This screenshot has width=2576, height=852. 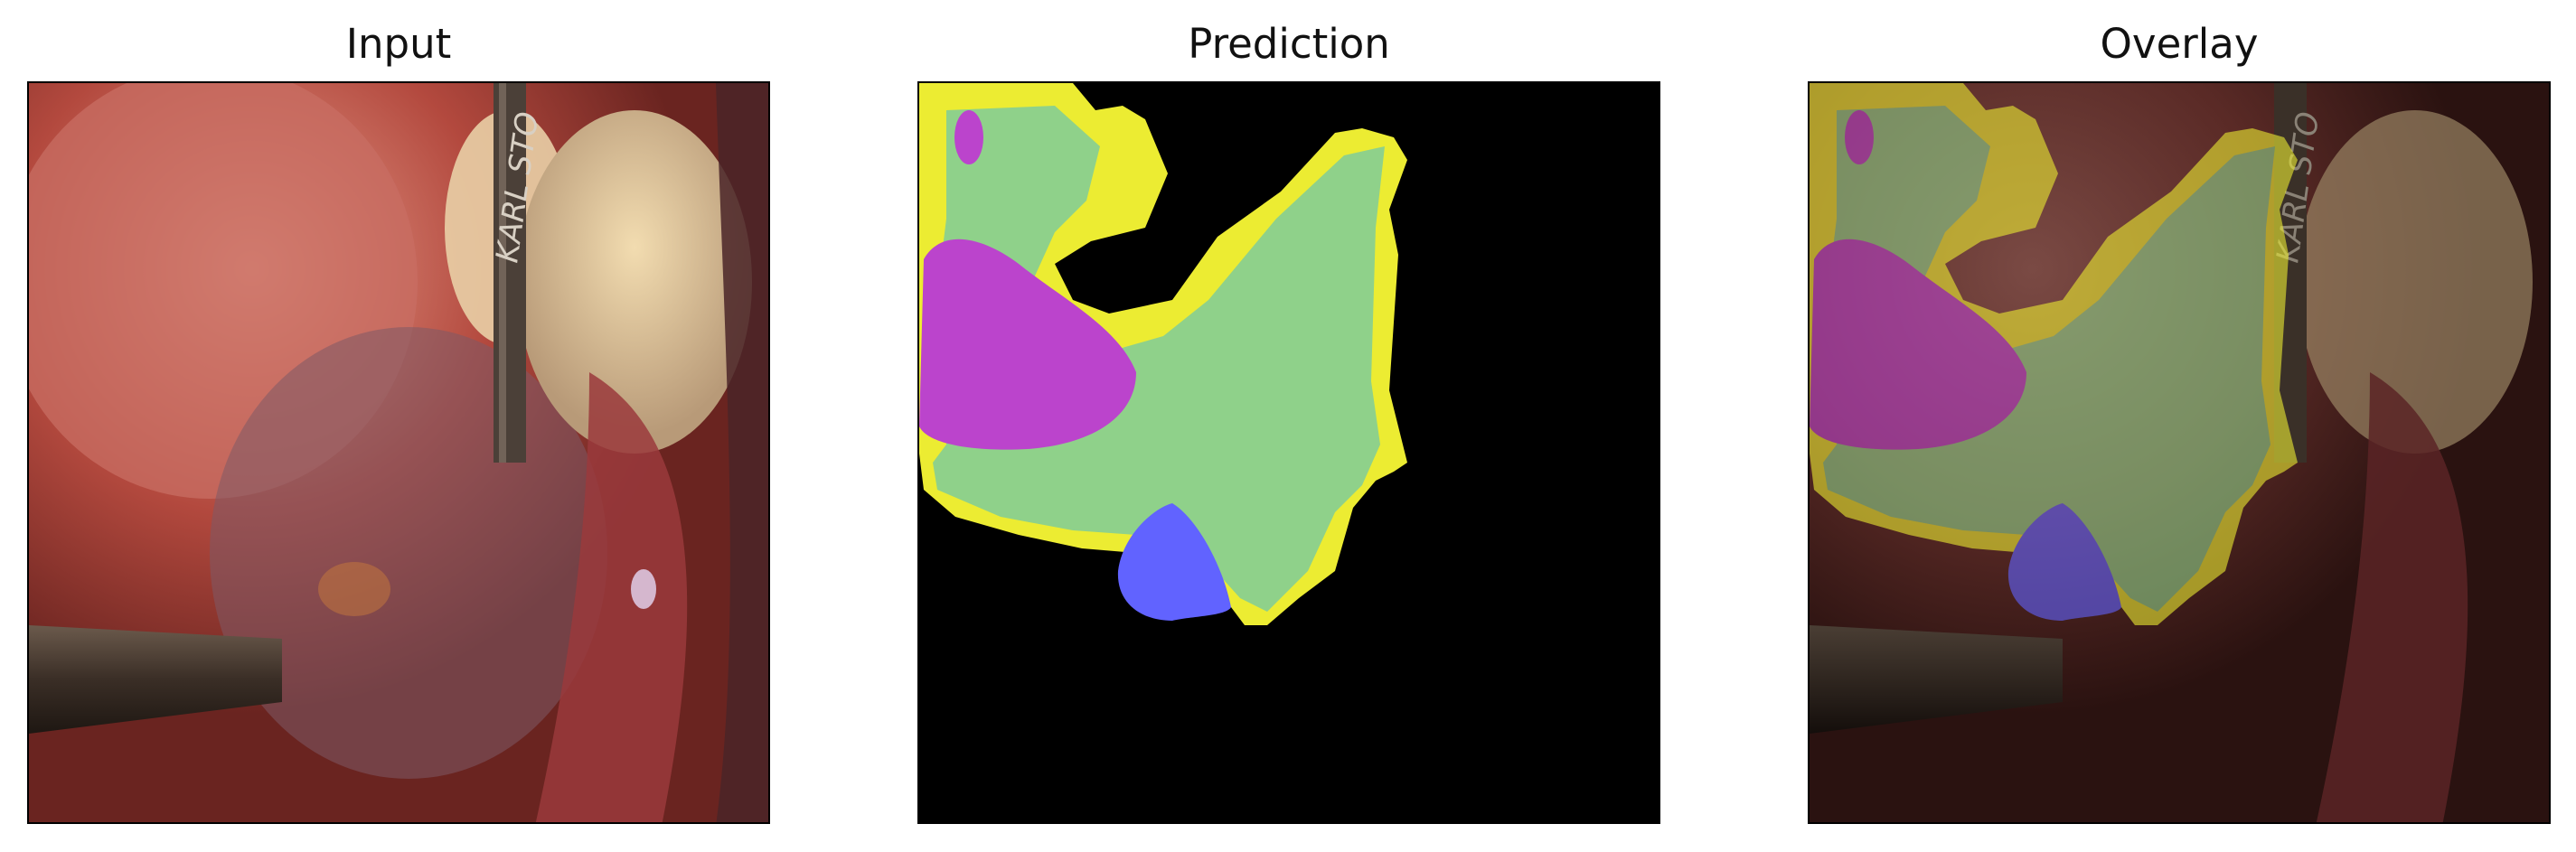 What do you see at coordinates (155, 679) in the screenshot?
I see `grasper-instrument` at bounding box center [155, 679].